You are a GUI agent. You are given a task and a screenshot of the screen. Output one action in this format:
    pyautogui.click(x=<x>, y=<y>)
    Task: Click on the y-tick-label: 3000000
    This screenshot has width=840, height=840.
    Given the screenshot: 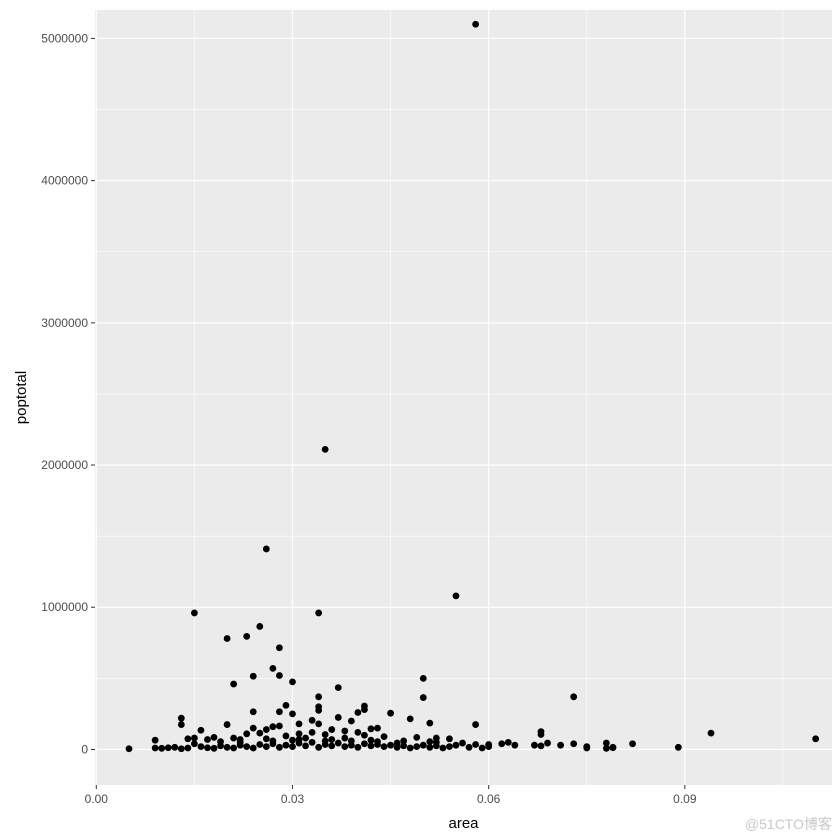 What is the action you would take?
    pyautogui.click(x=64, y=323)
    